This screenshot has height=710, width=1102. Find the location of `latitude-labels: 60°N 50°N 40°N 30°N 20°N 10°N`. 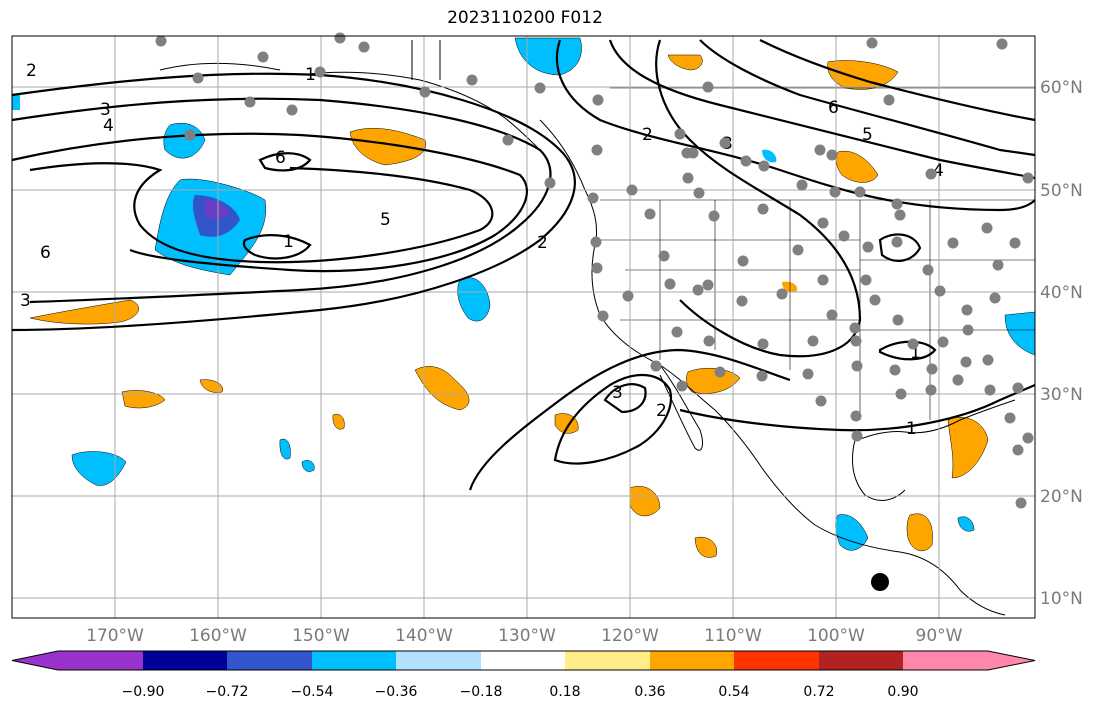

latitude-labels: 60°N 50°N 40°N 30°N 20°N 10°N is located at coordinates (1061, 343).